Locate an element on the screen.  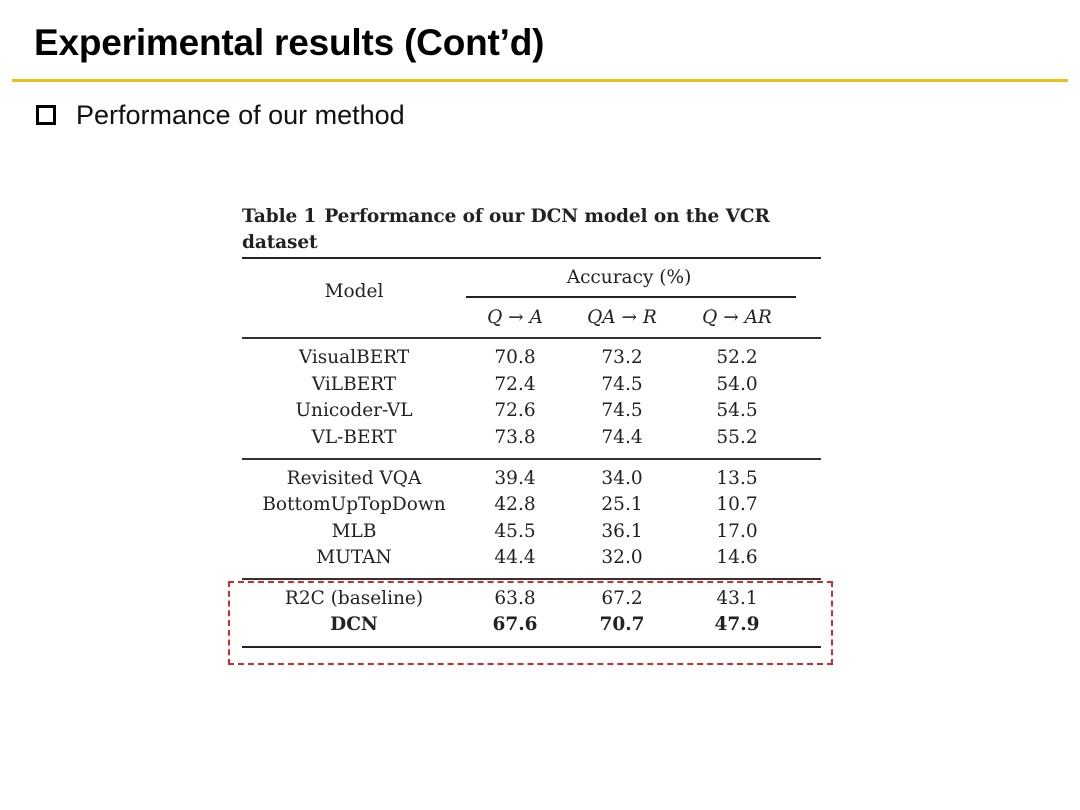
row-value: 36.1 is located at coordinates (622, 531).